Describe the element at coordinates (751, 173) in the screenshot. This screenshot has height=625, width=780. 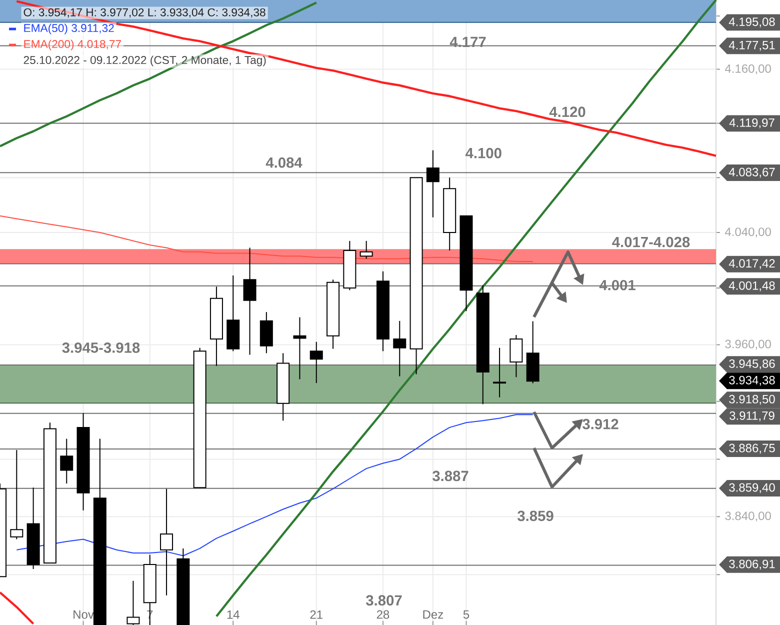
I see `ref-line-label: 4.083,67` at that location.